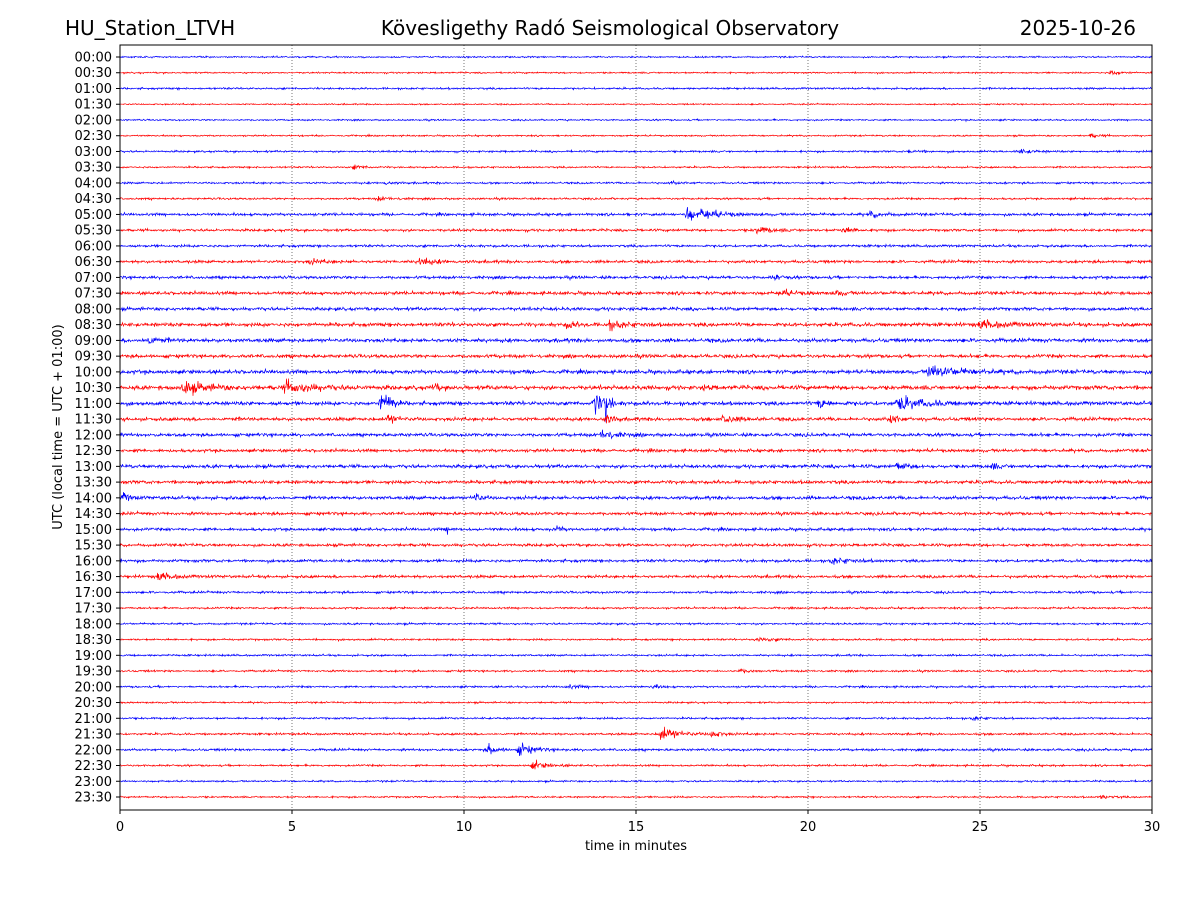 This screenshot has height=904, width=1200. What do you see at coordinates (120, 827) in the screenshot?
I see `x-tick-label: 0` at bounding box center [120, 827].